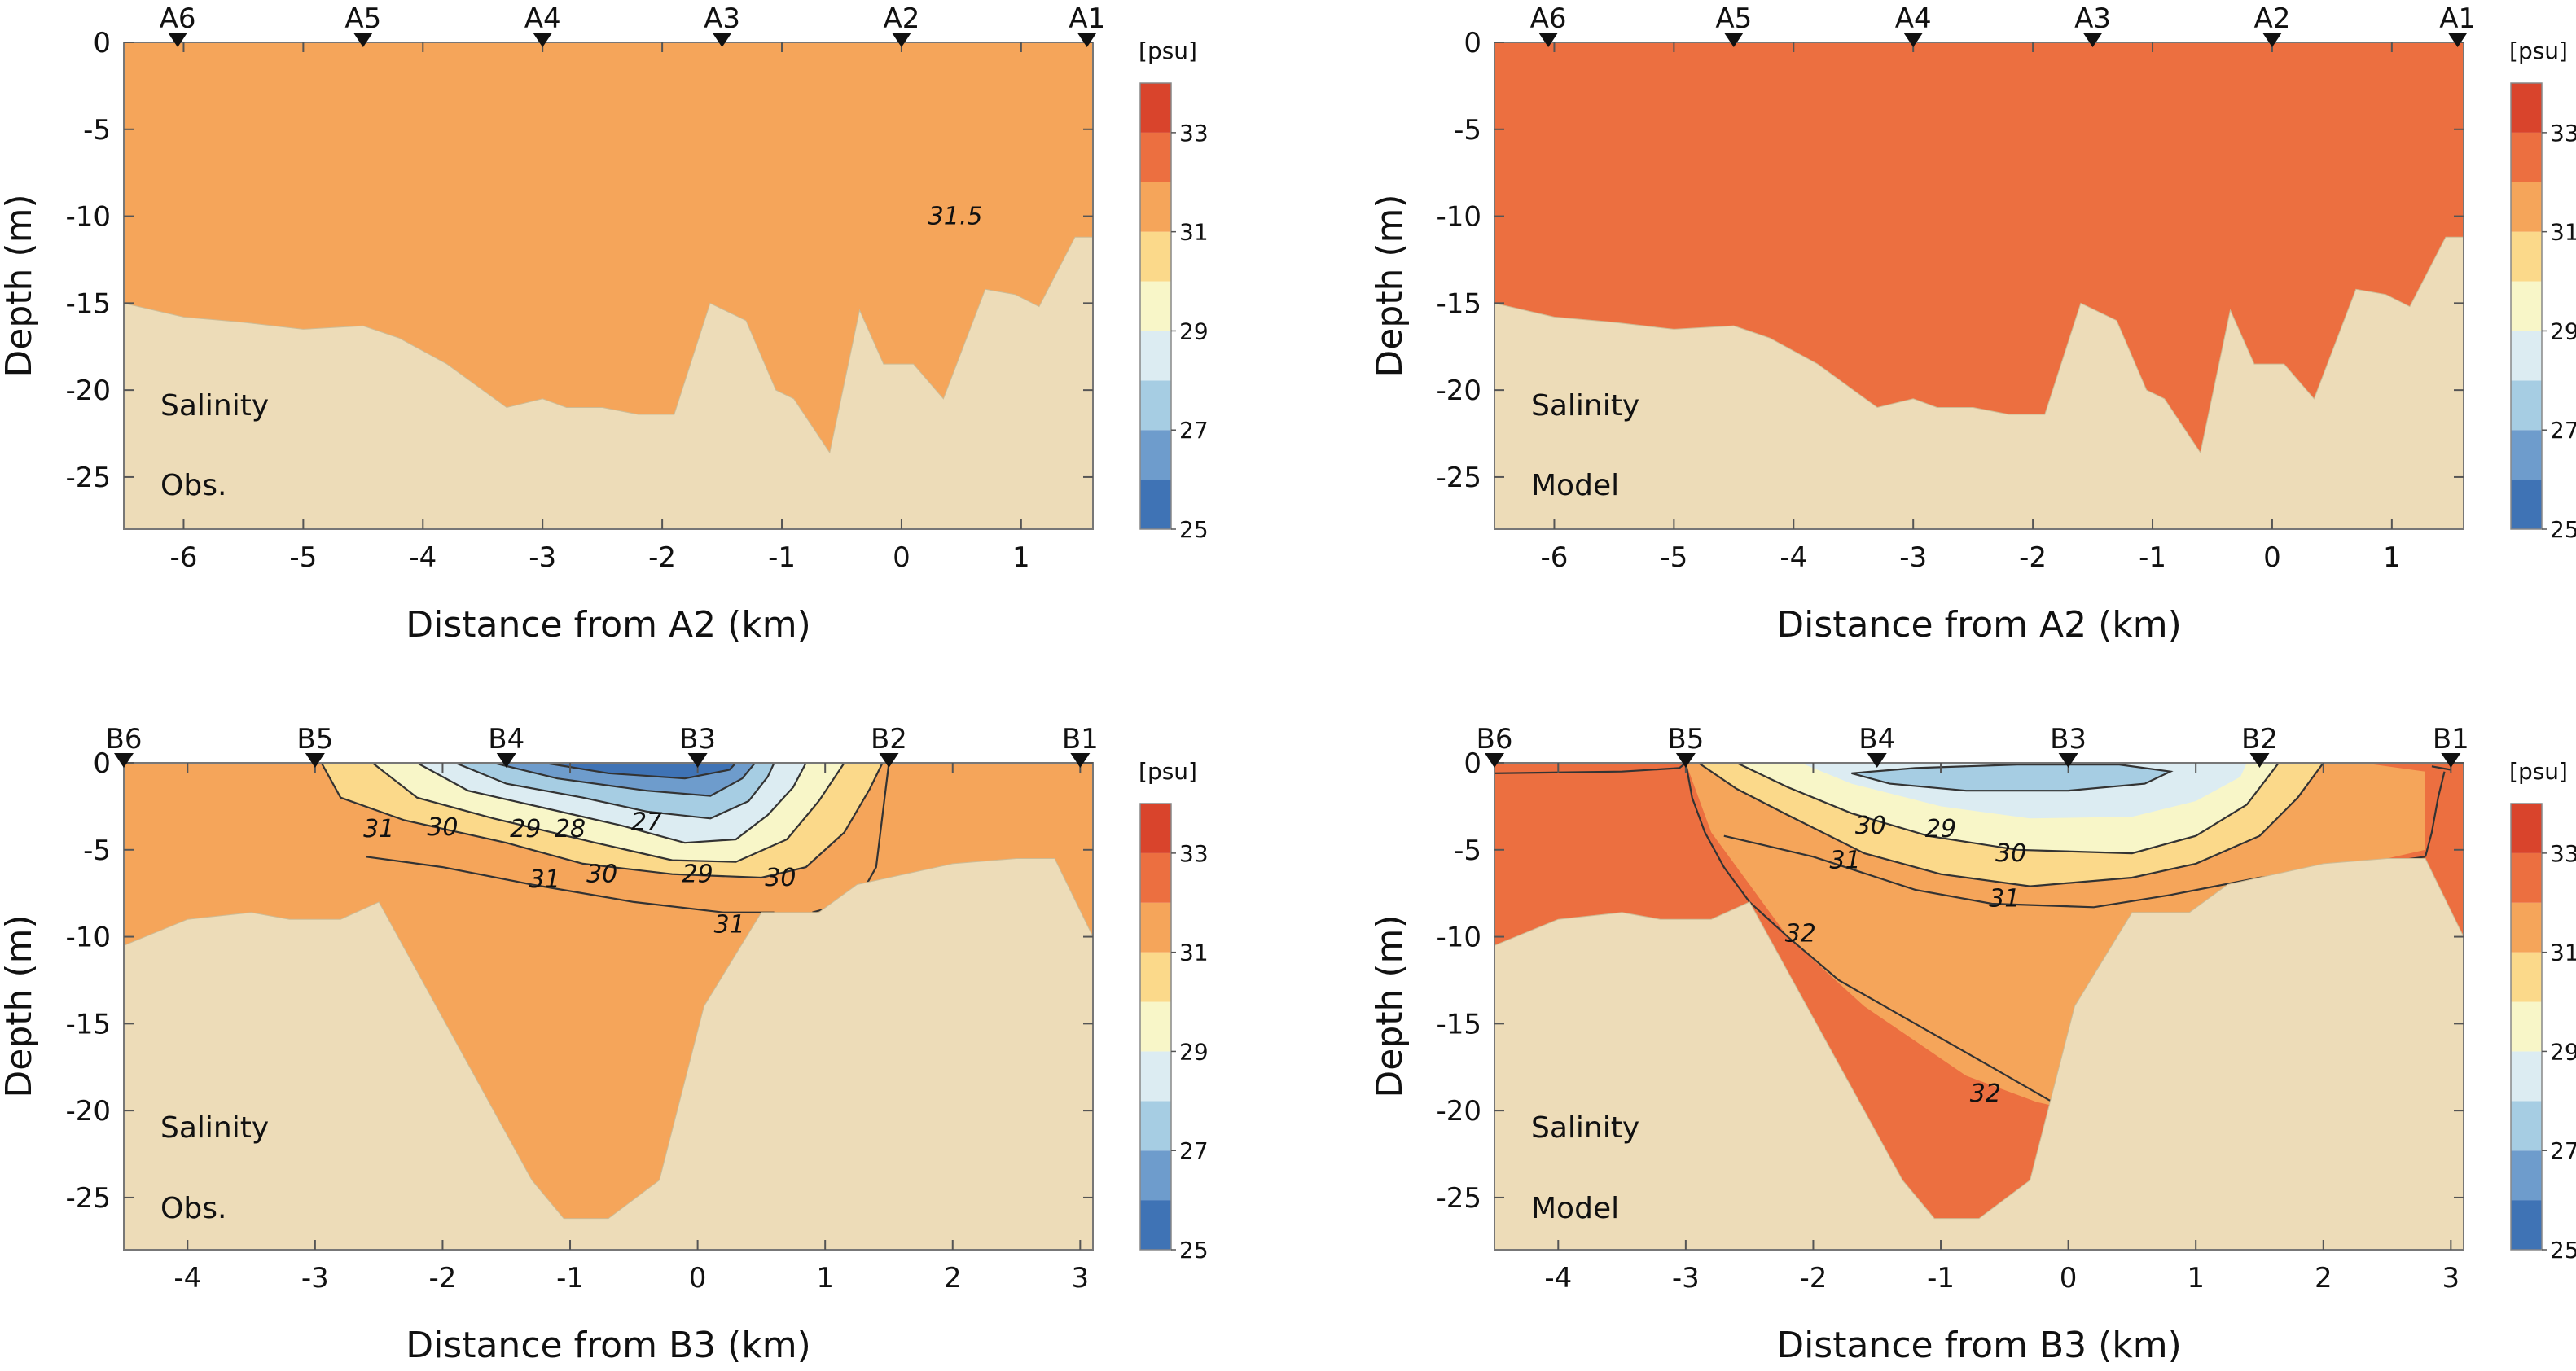  What do you see at coordinates (1985, 1094) in the screenshot?
I see `contour-label: 32` at bounding box center [1985, 1094].